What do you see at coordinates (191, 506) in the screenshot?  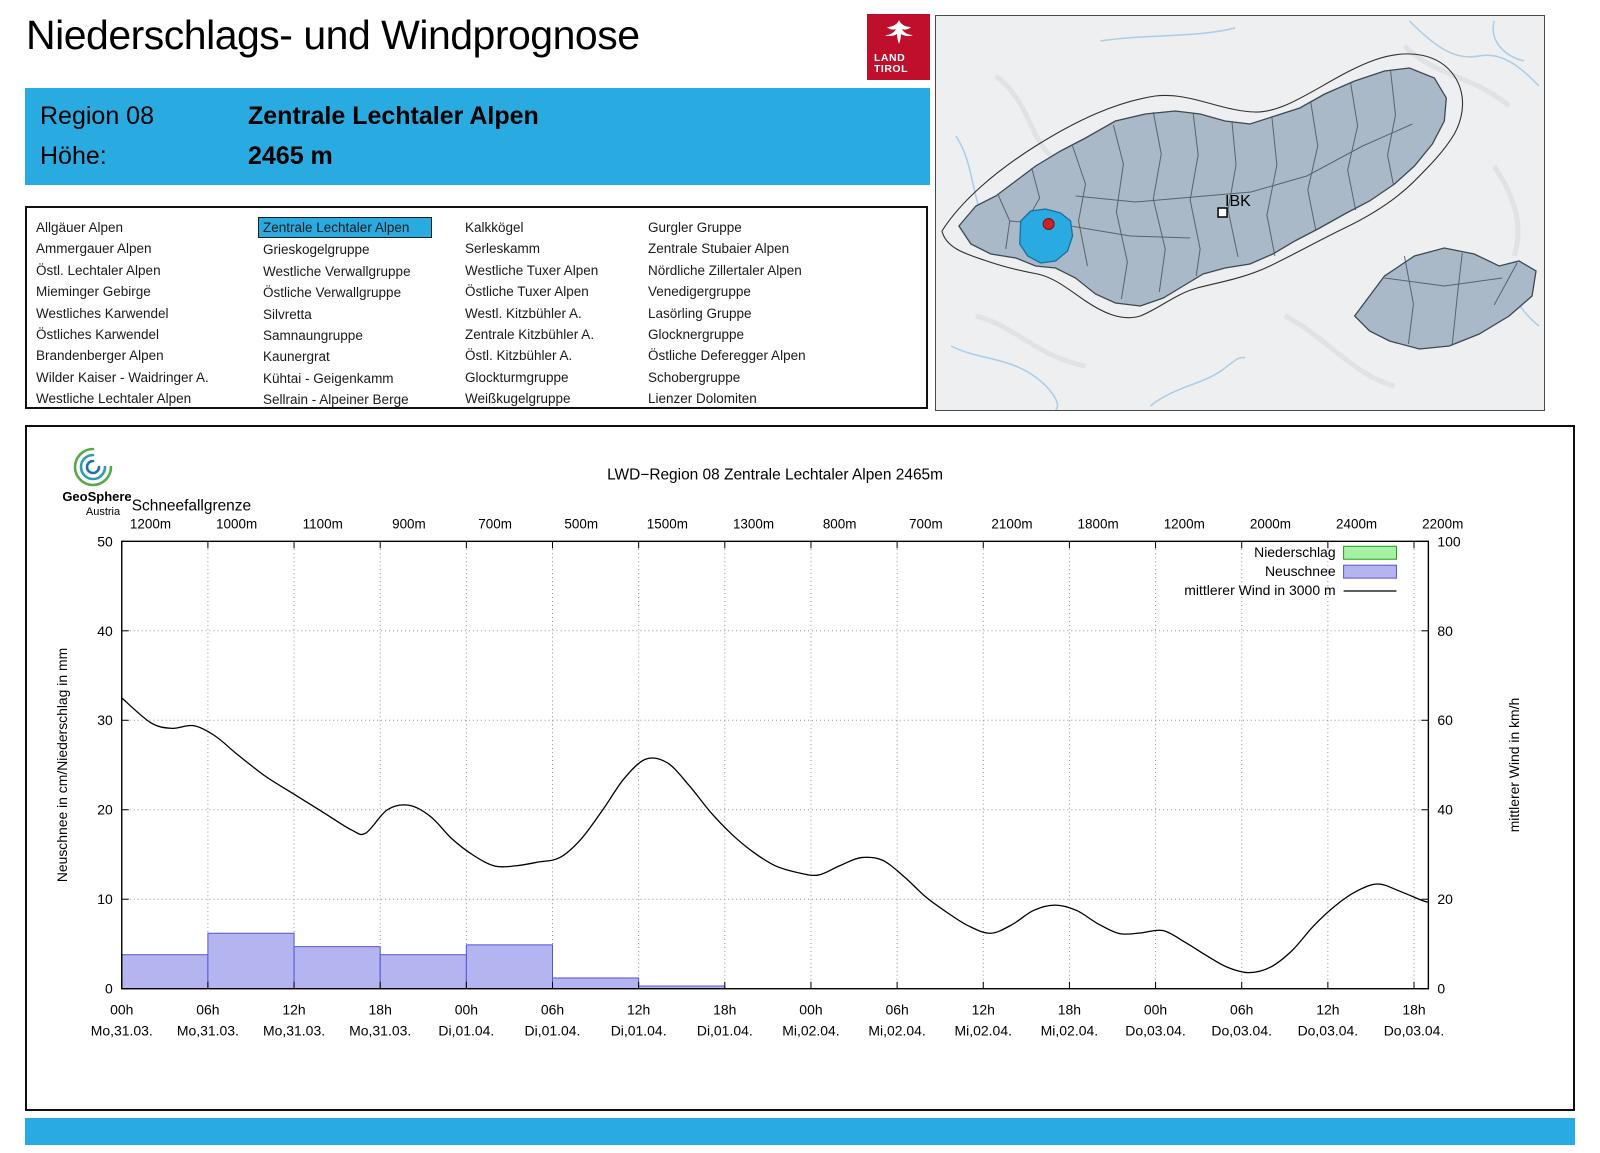 I see `snowline-label: Schneefallgrenze` at bounding box center [191, 506].